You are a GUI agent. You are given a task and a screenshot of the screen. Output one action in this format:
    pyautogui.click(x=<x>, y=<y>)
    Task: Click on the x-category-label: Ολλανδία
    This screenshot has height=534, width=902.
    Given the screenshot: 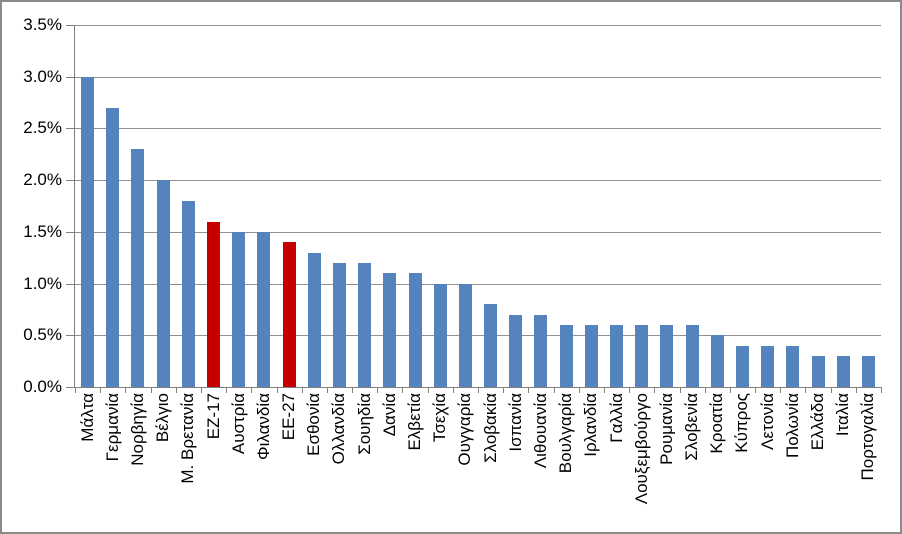 What is the action you would take?
    pyautogui.click(x=338, y=429)
    